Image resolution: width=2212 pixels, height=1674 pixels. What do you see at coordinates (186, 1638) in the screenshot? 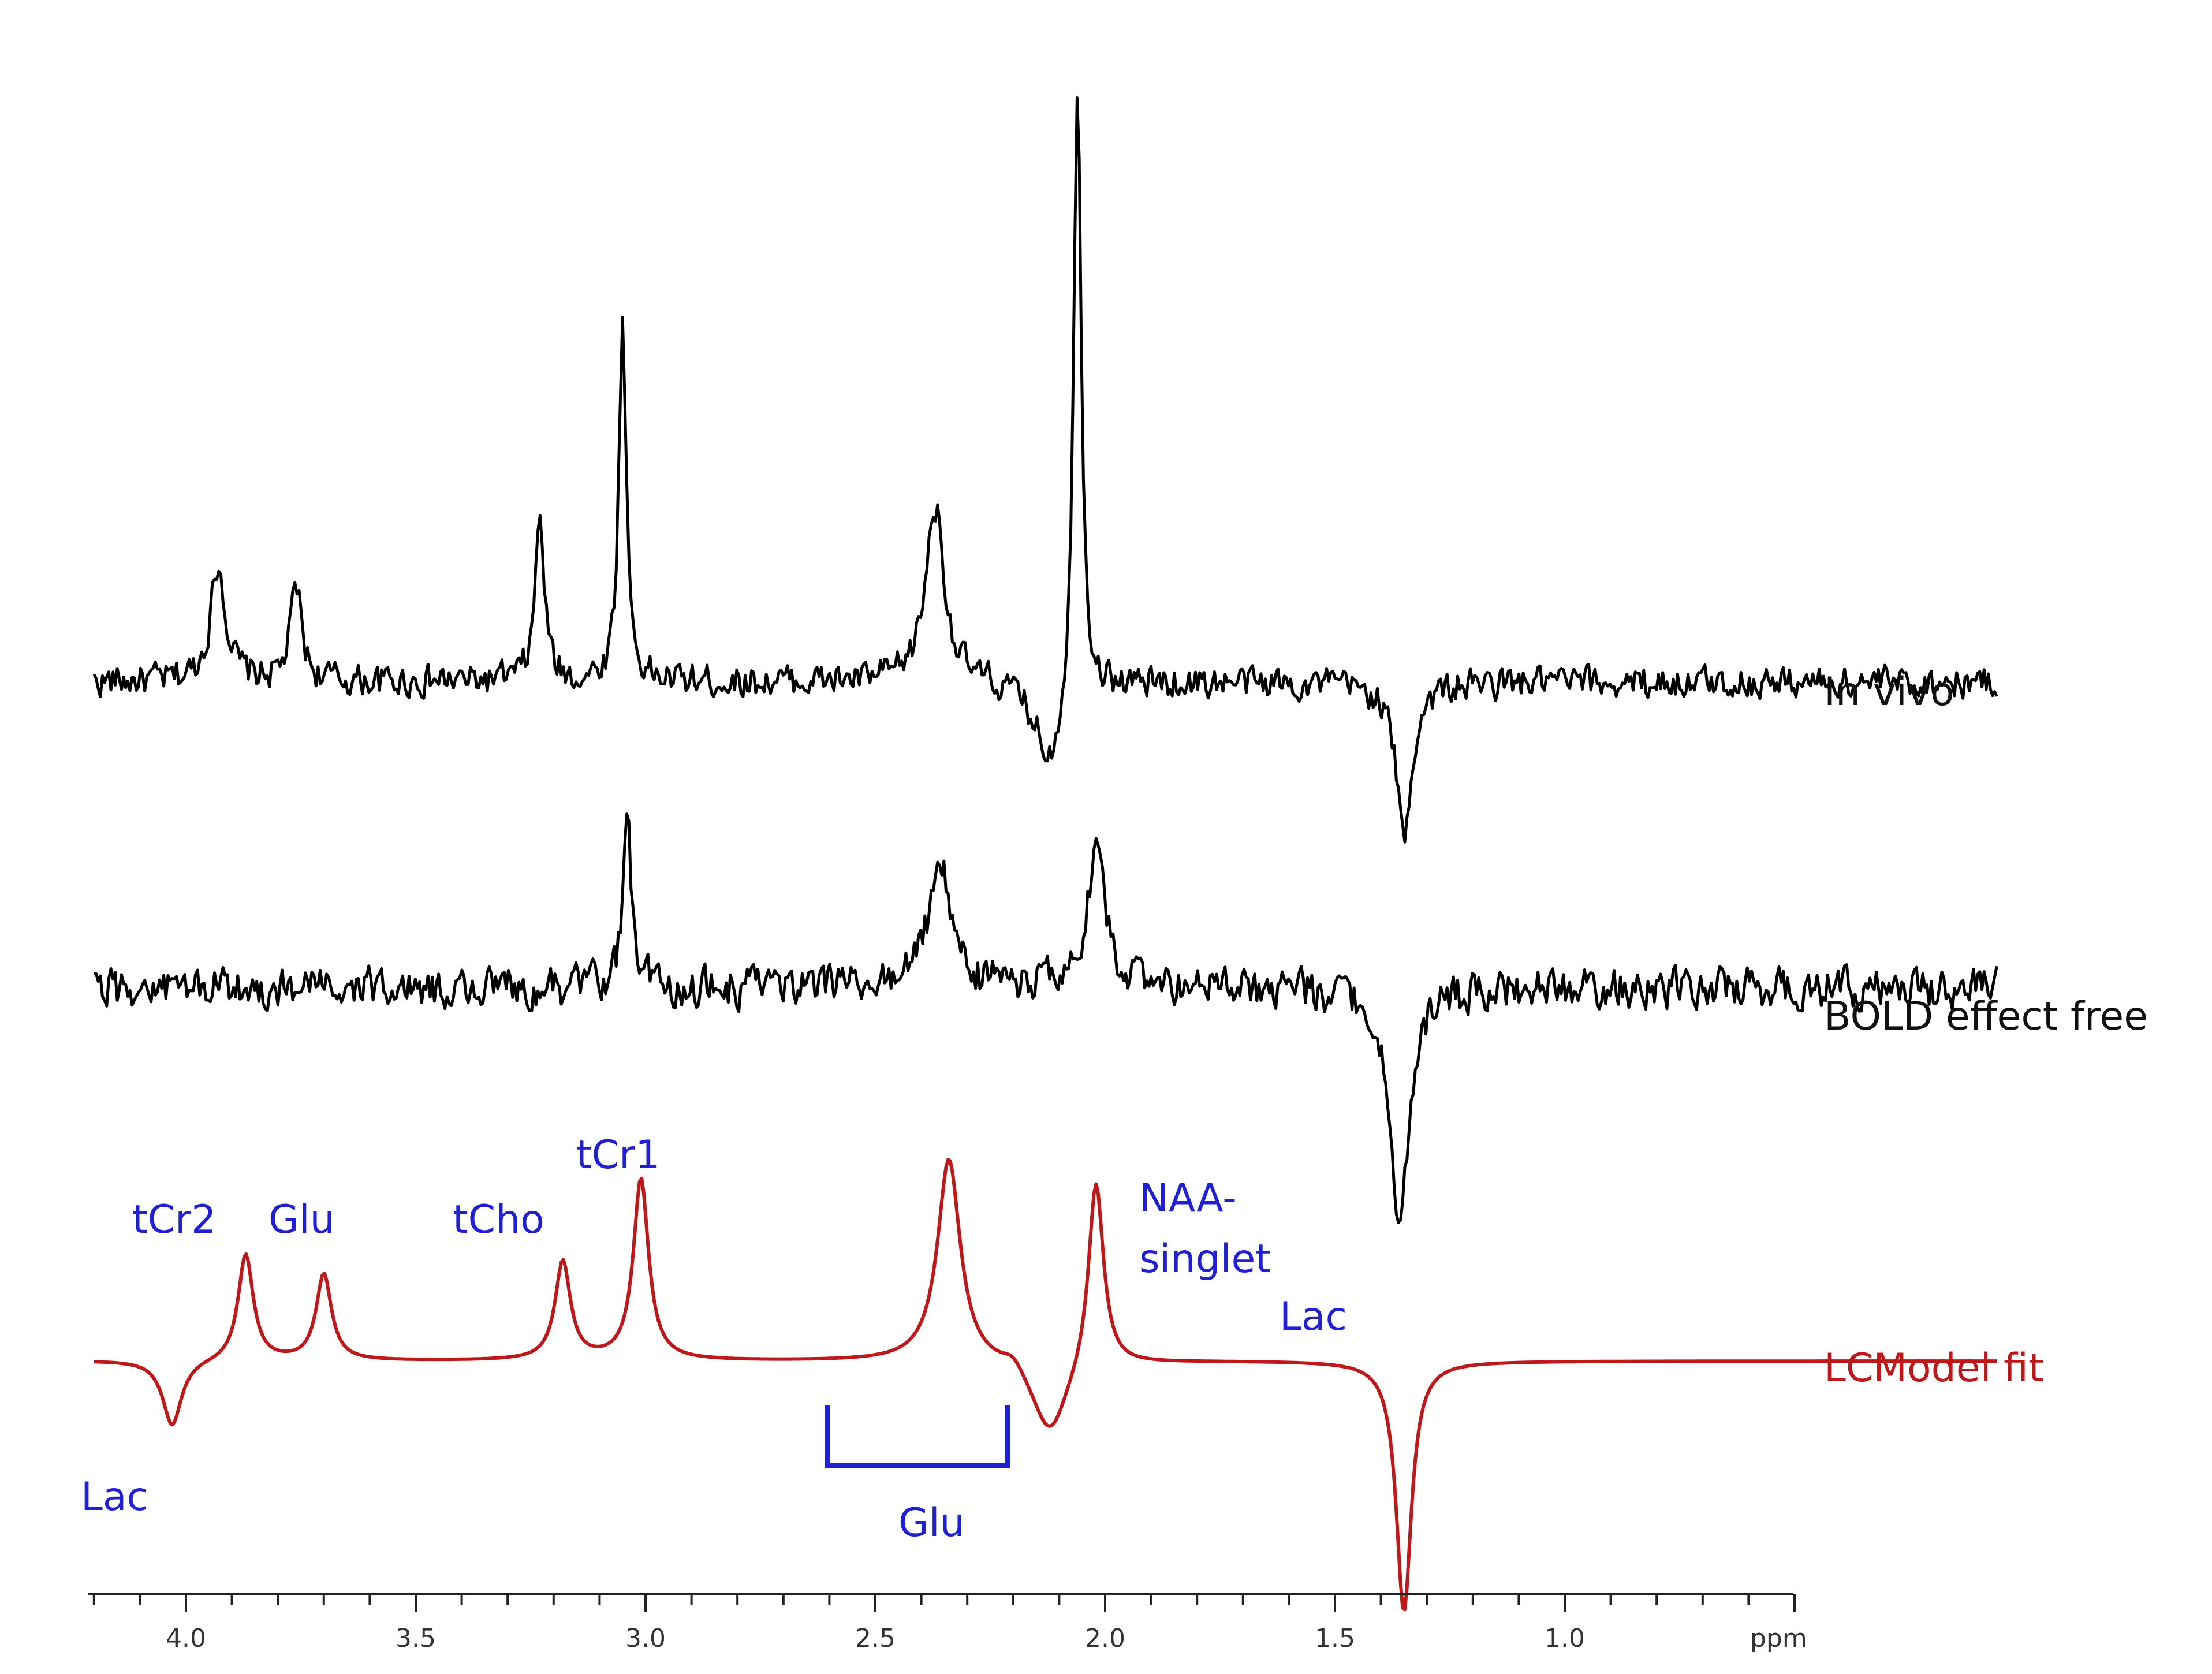
I see `x-tick-label: 4.0` at bounding box center [186, 1638].